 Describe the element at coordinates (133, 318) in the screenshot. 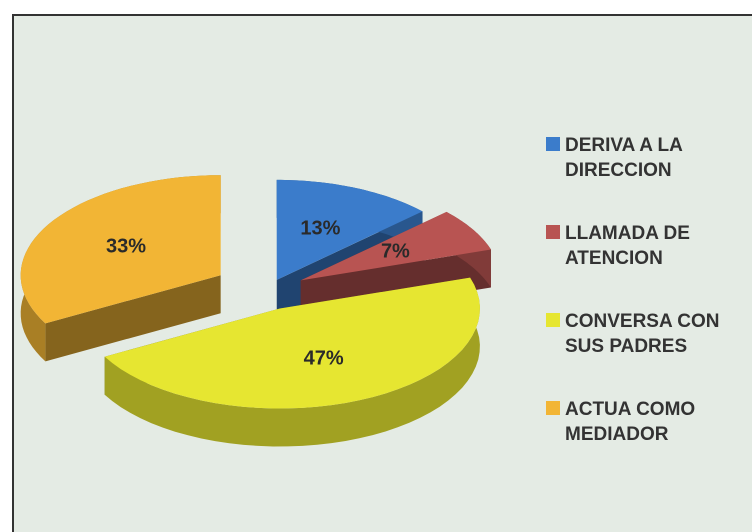

I see `slice-side` at that location.